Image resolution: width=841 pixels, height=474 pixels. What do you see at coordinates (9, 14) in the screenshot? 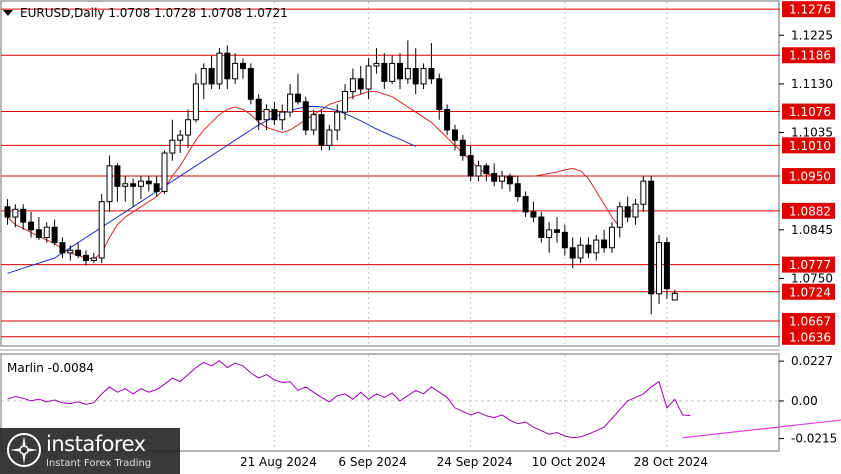
I see `collapse-triangle-icon` at bounding box center [9, 14].